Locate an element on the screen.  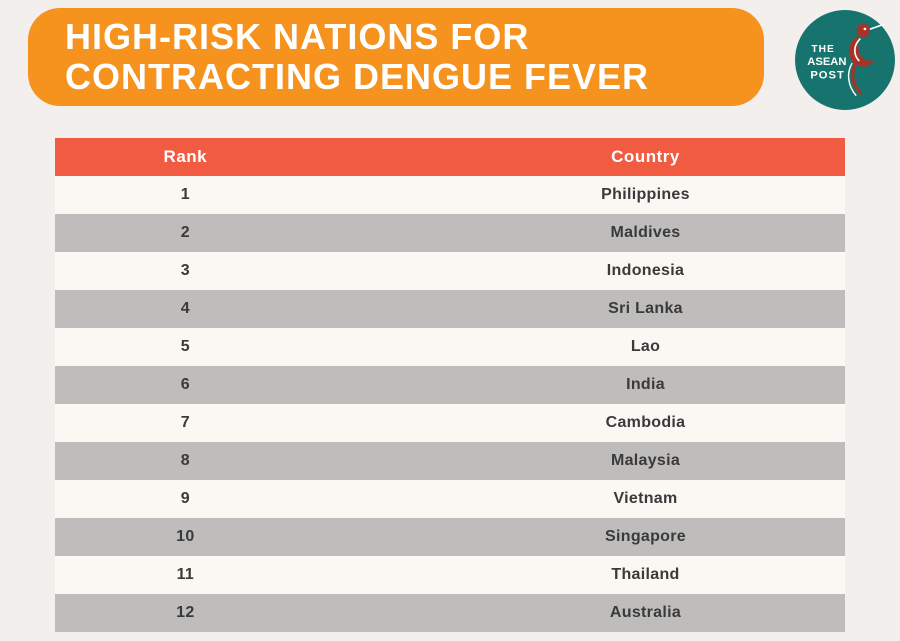
table-row: 11 Thailand is located at coordinates (450, 575).